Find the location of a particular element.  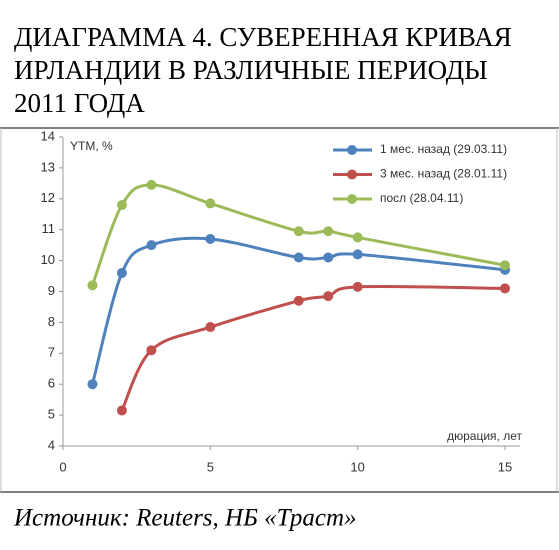

legend-label: посл (28.04.11) is located at coordinates (421, 198).